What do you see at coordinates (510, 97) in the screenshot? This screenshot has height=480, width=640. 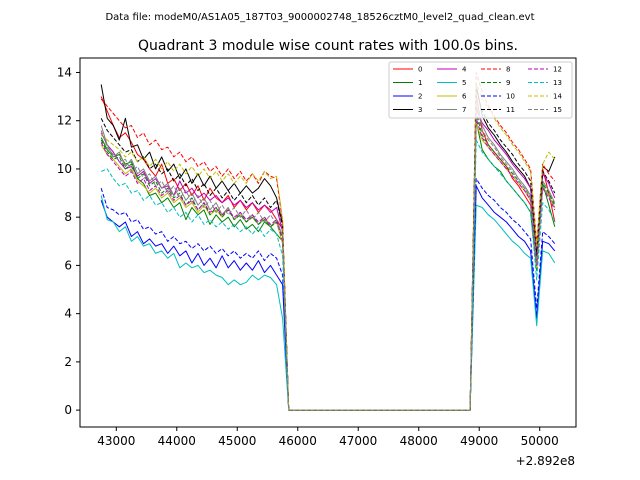 I see `legend-label-10: 10` at bounding box center [510, 97].